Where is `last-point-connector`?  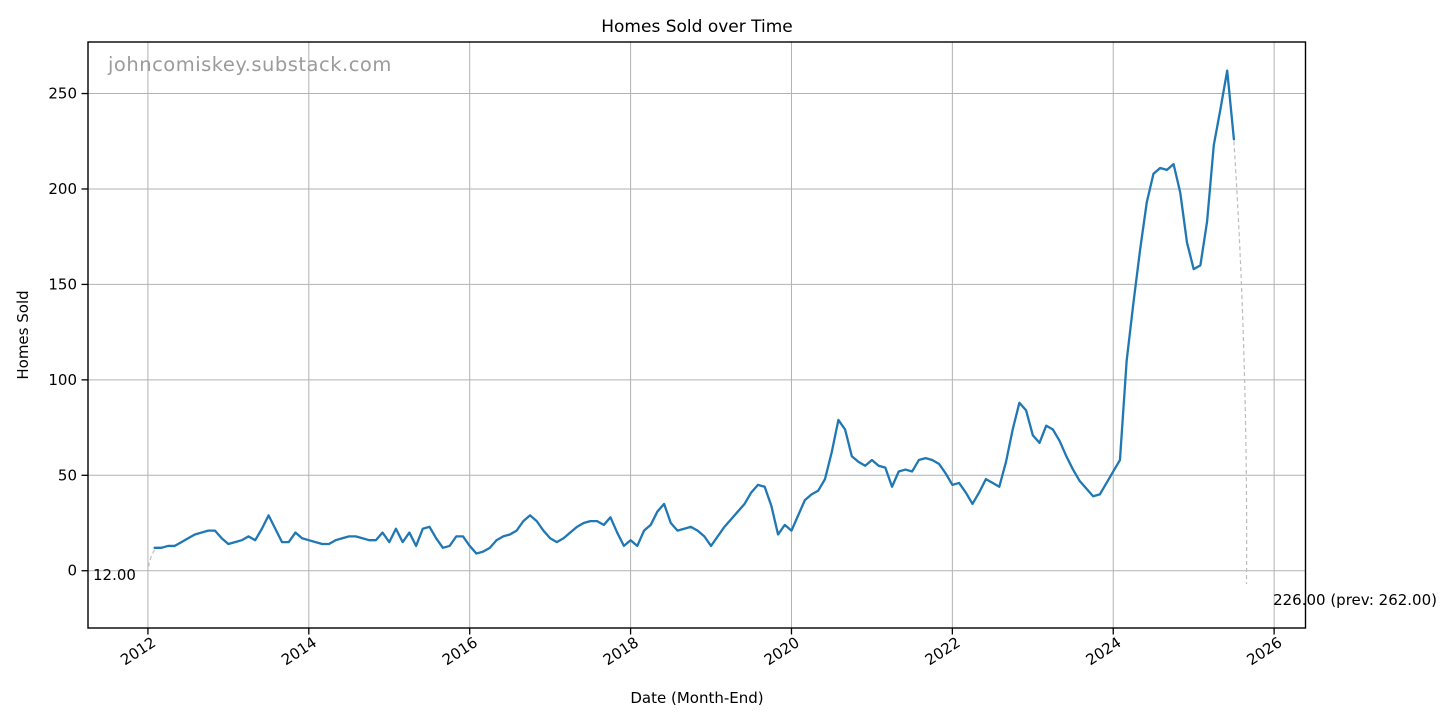
last-point-connector is located at coordinates (1240, 363).